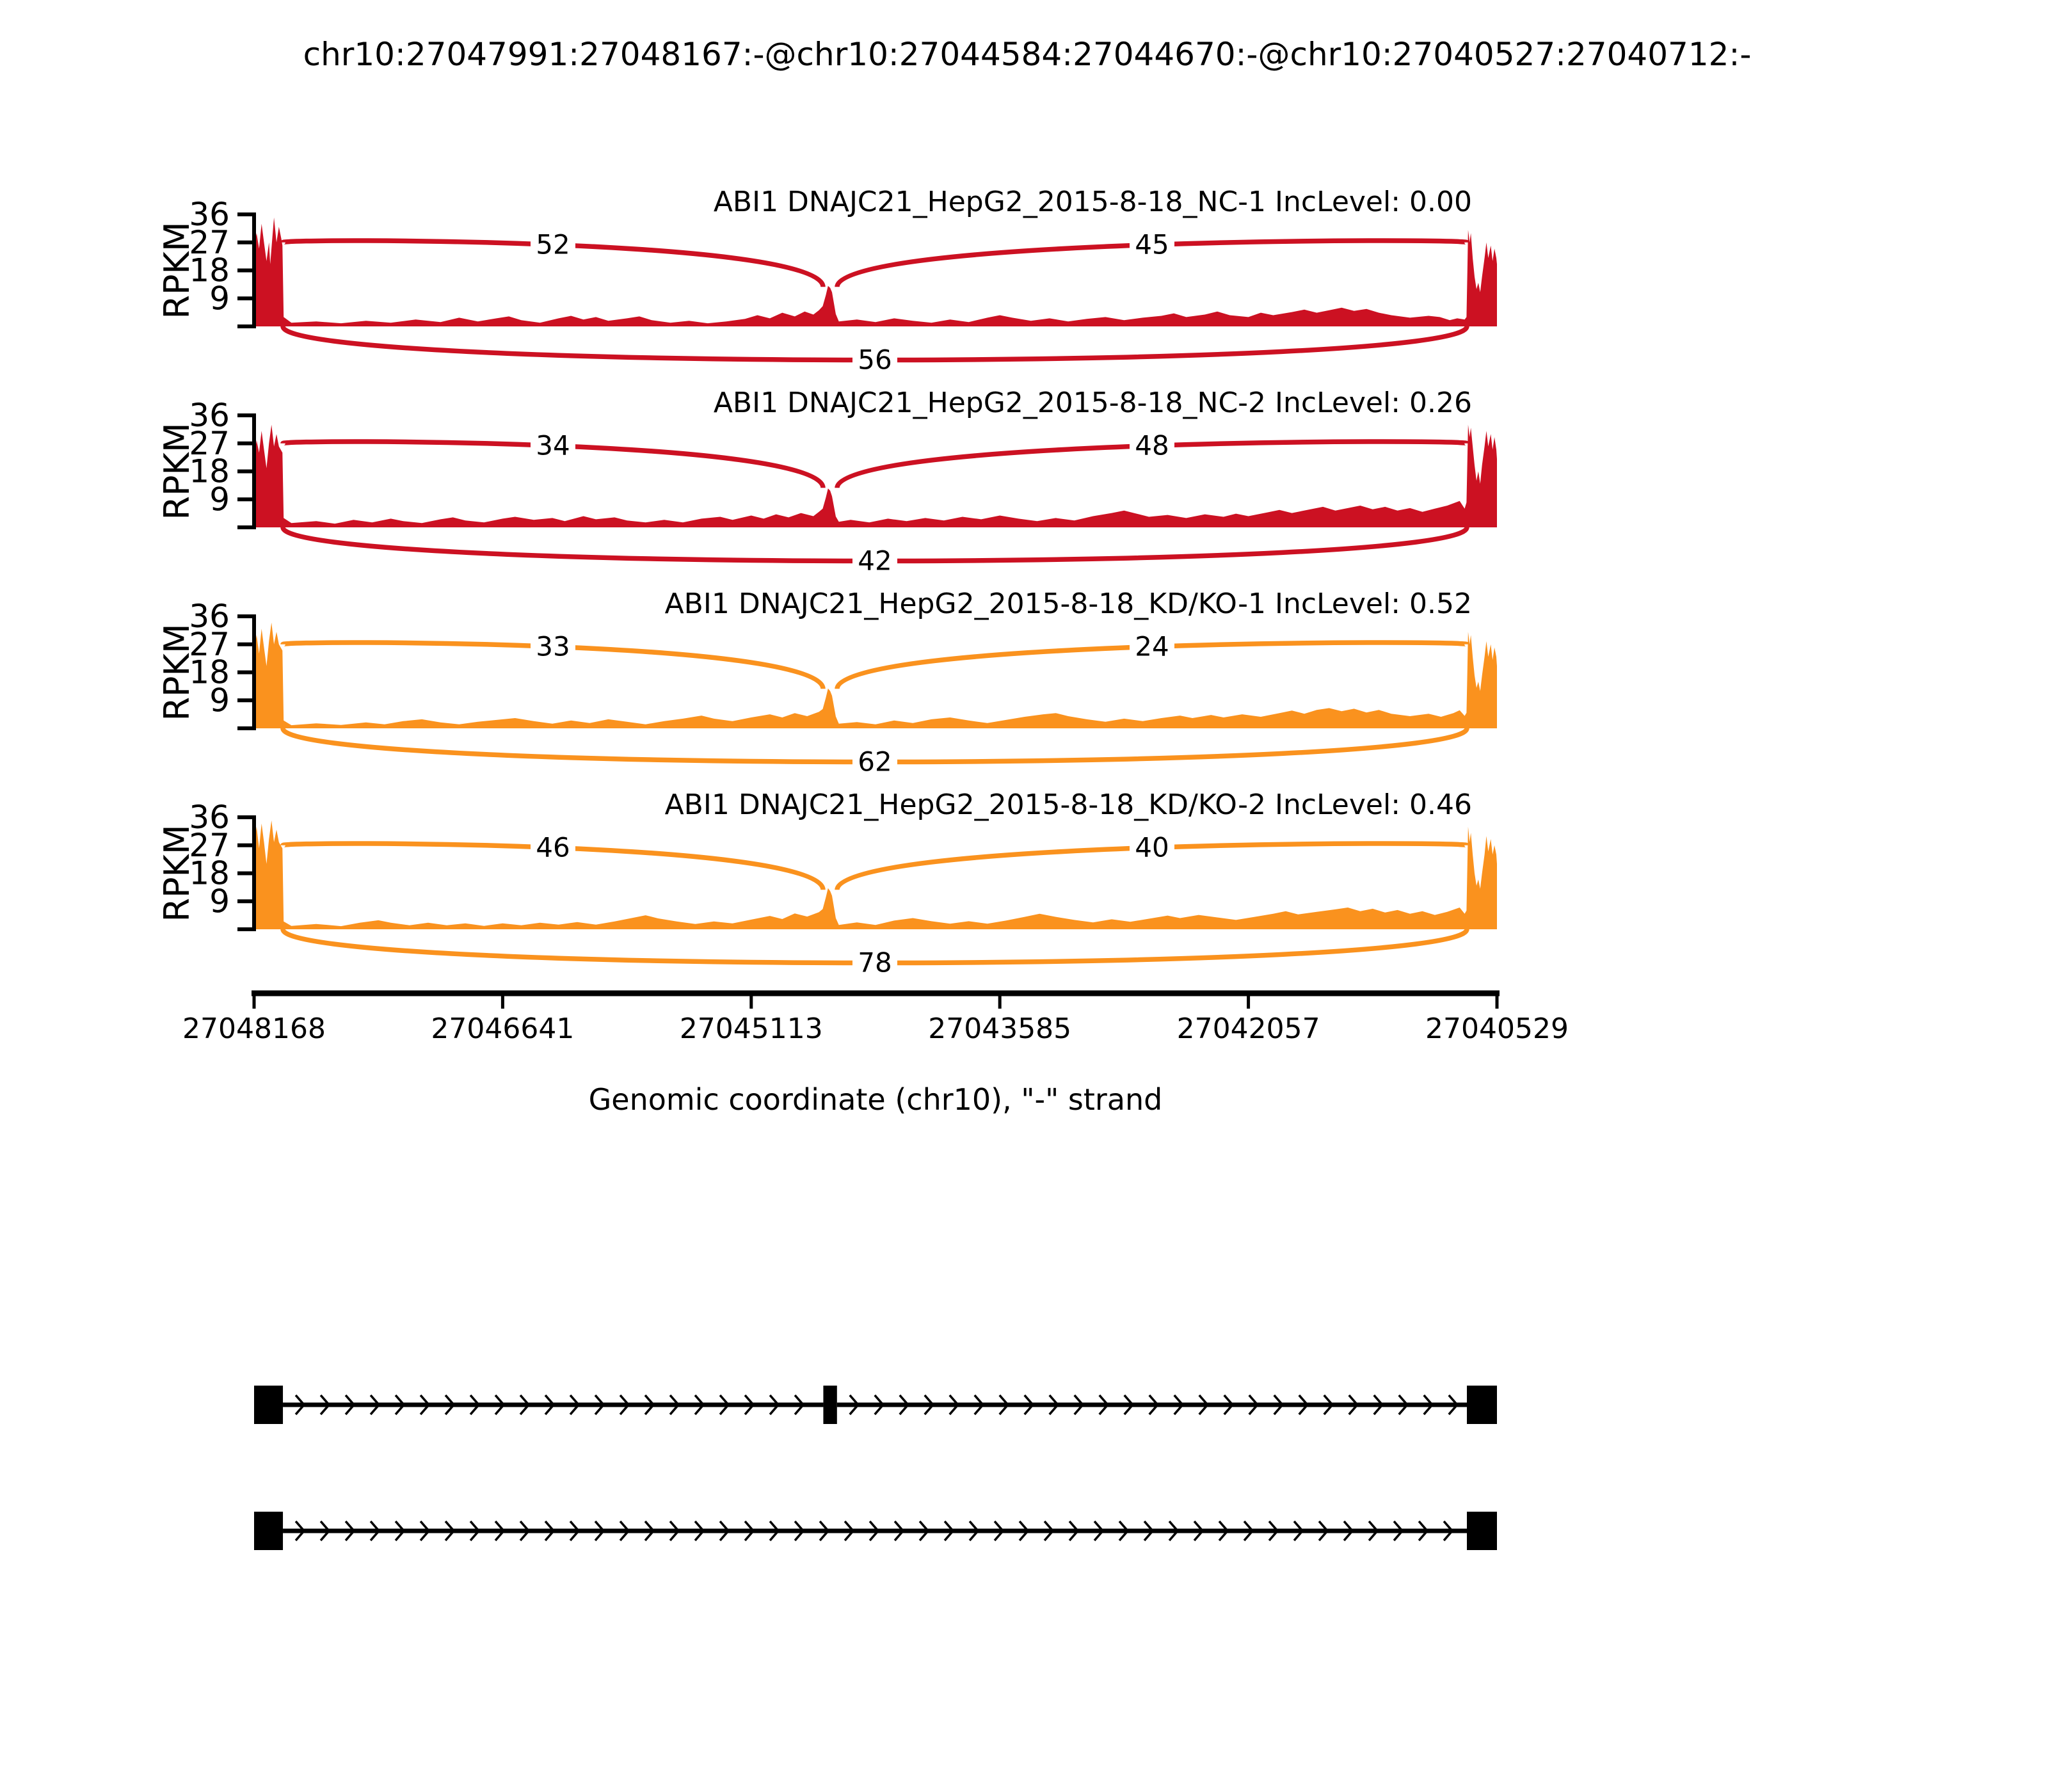  I want to click on y-tick-label: 9, so click(219, 700).